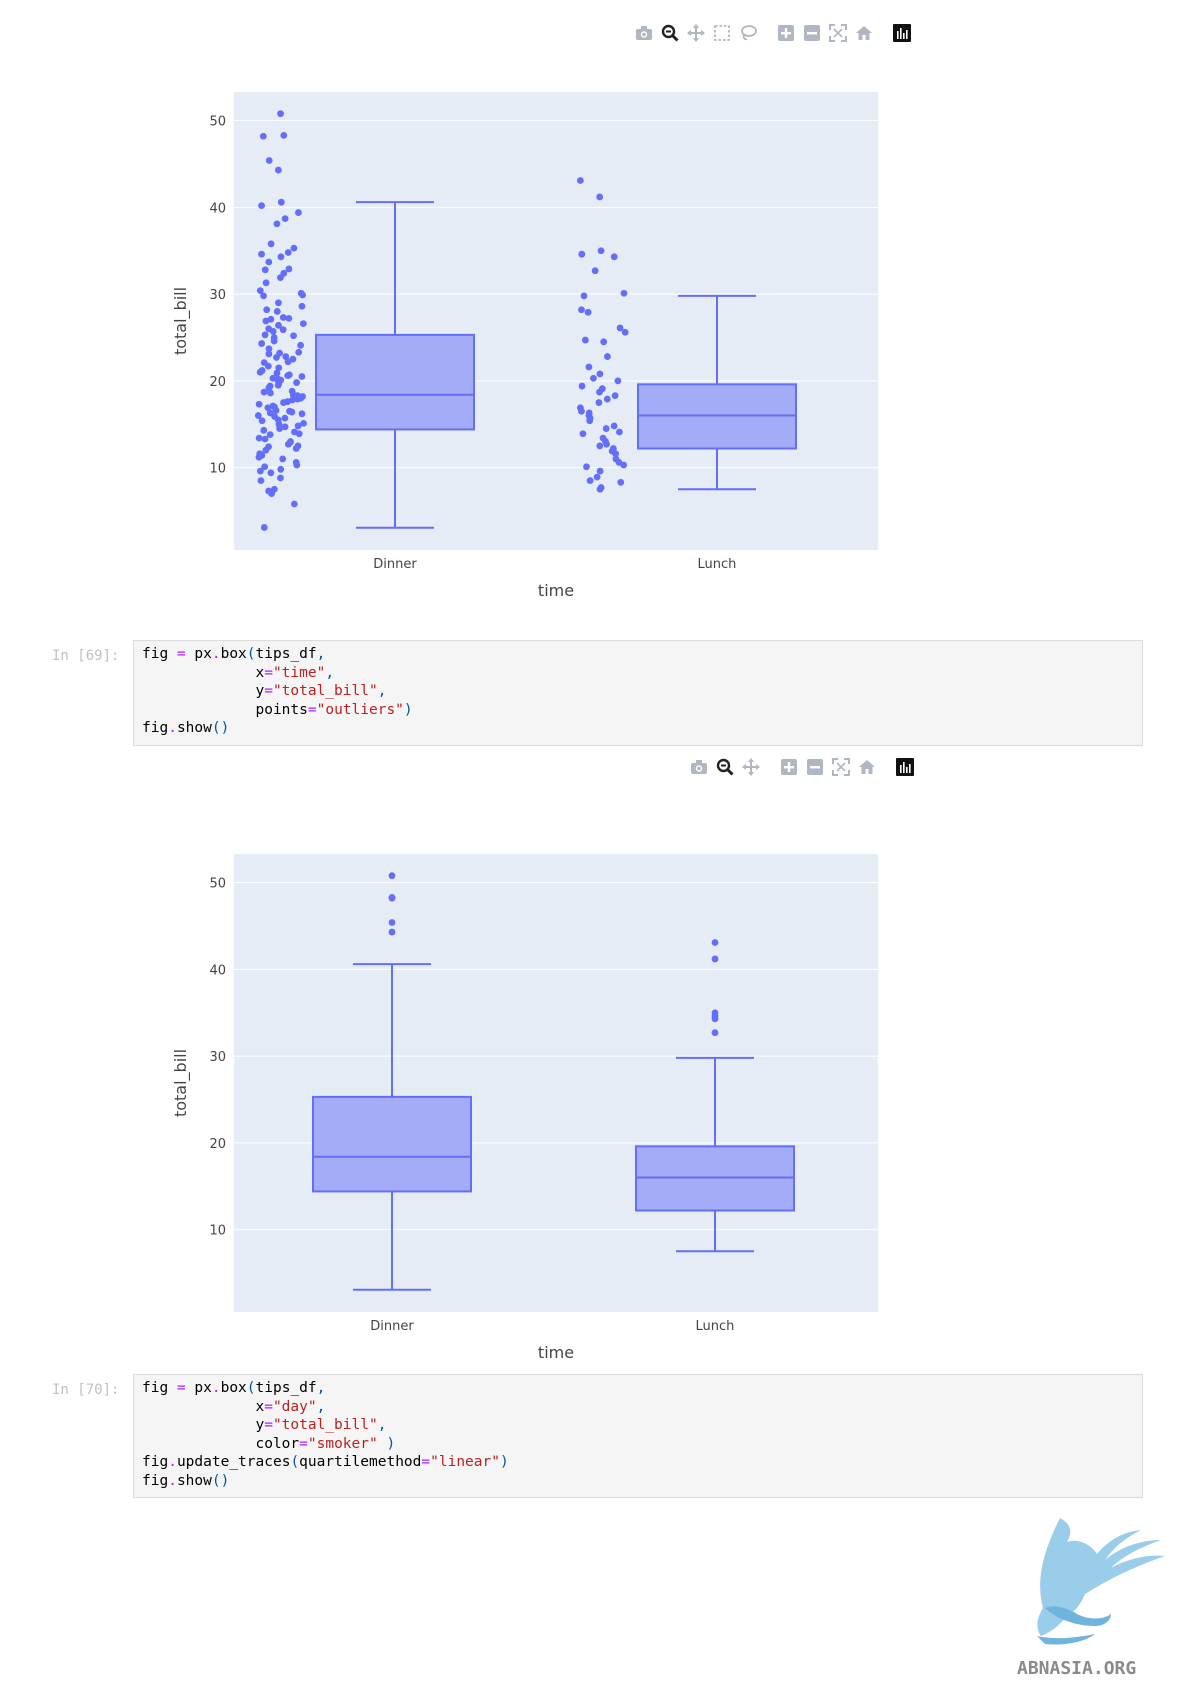  What do you see at coordinates (867, 767) in the screenshot?
I see `reset-home-button` at bounding box center [867, 767].